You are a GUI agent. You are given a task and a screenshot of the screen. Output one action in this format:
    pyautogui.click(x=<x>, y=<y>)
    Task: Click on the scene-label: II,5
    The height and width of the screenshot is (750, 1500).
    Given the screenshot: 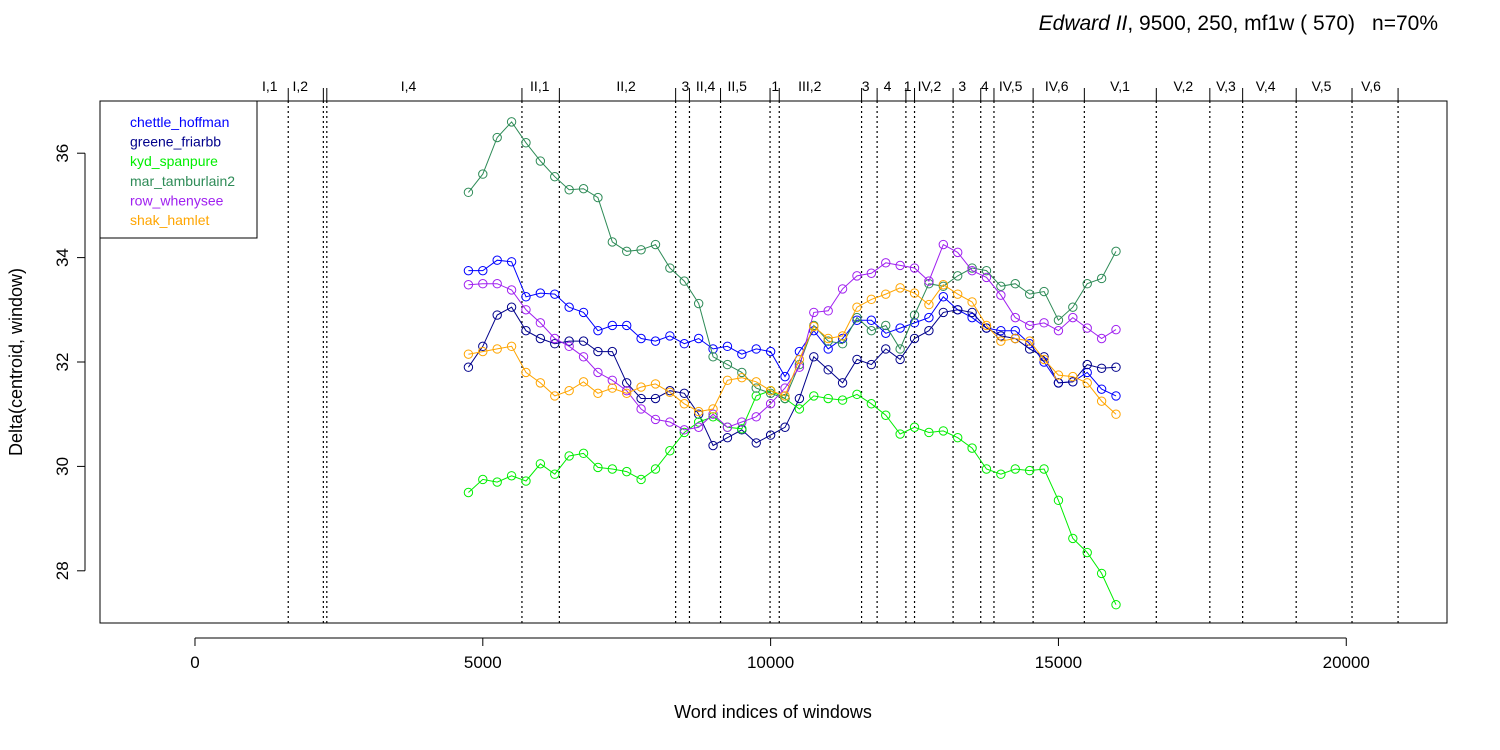 What is the action you would take?
    pyautogui.click(x=738, y=86)
    